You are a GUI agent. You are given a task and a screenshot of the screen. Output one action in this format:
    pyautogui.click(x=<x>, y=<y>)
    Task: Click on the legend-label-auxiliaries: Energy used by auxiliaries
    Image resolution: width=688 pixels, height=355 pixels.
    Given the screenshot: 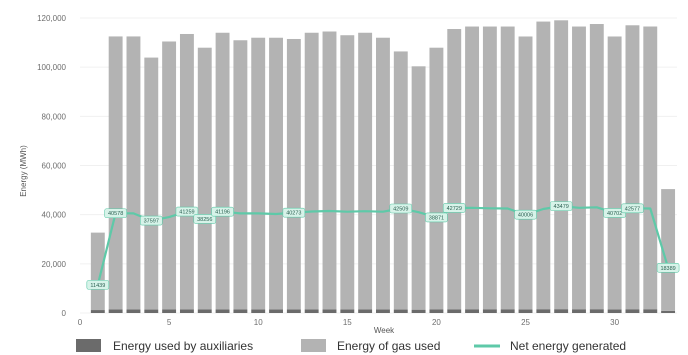 What is the action you would take?
    pyautogui.click(x=183, y=346)
    